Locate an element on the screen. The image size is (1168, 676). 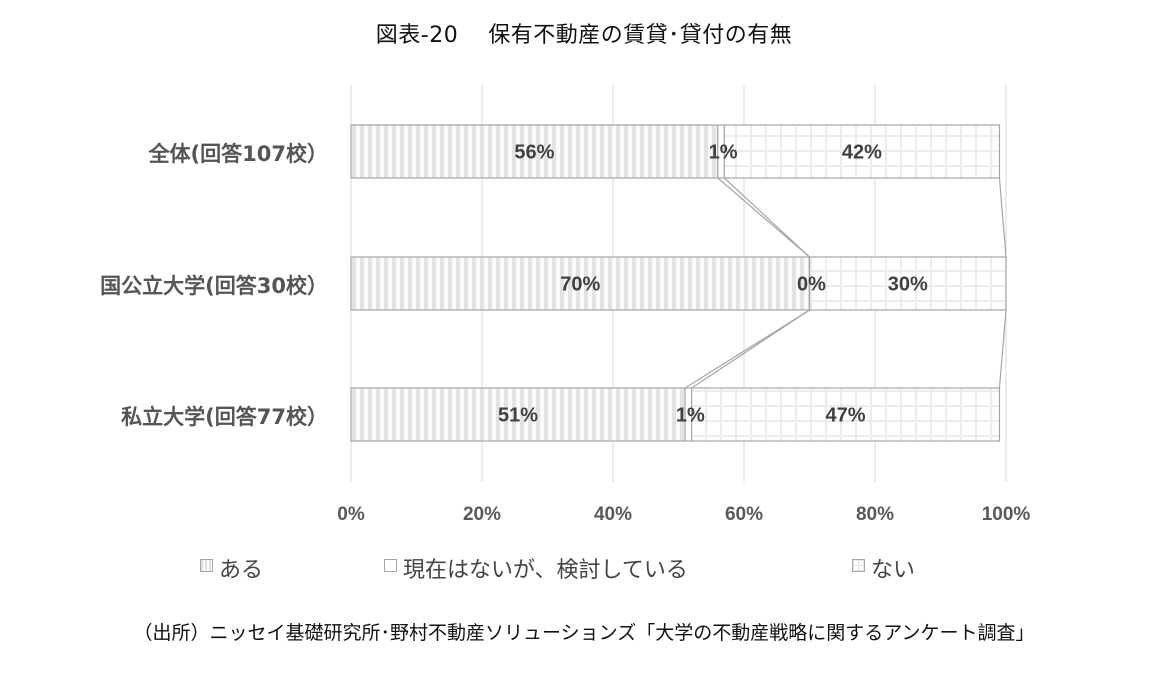
legend-item-aru: ある is located at coordinates (231, 568).